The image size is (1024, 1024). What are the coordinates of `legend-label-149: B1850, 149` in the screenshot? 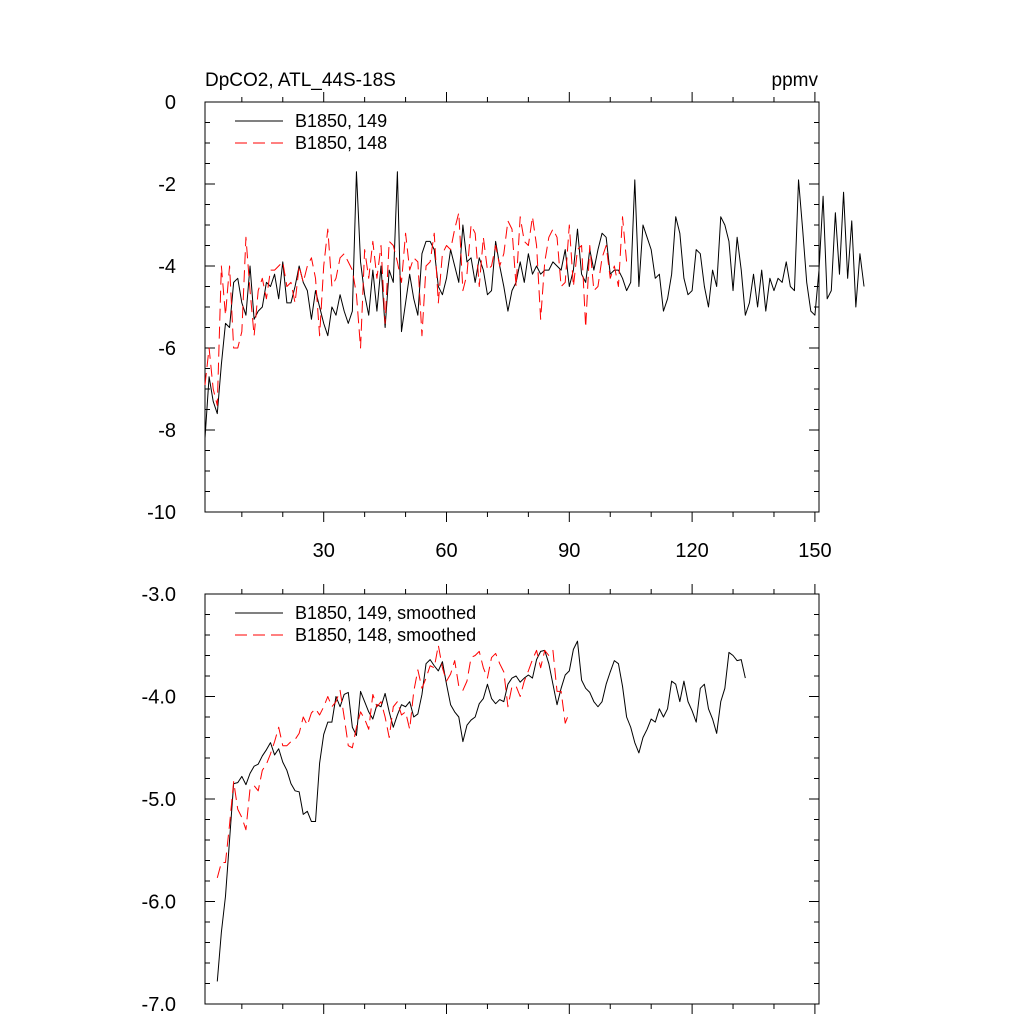 It's located at (341, 121).